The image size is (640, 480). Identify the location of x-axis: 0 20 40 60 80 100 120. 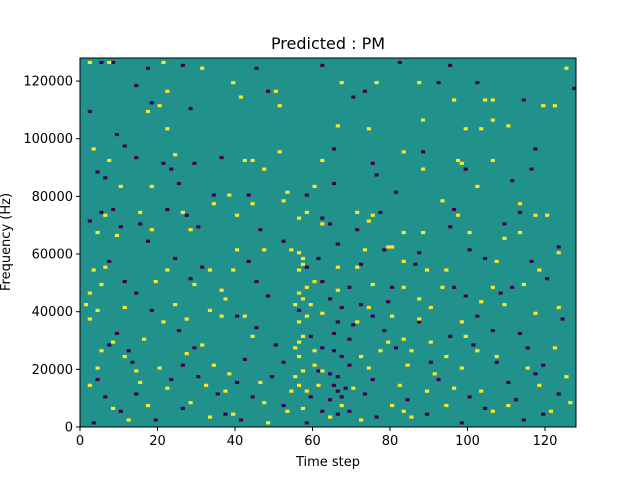
(316, 438).